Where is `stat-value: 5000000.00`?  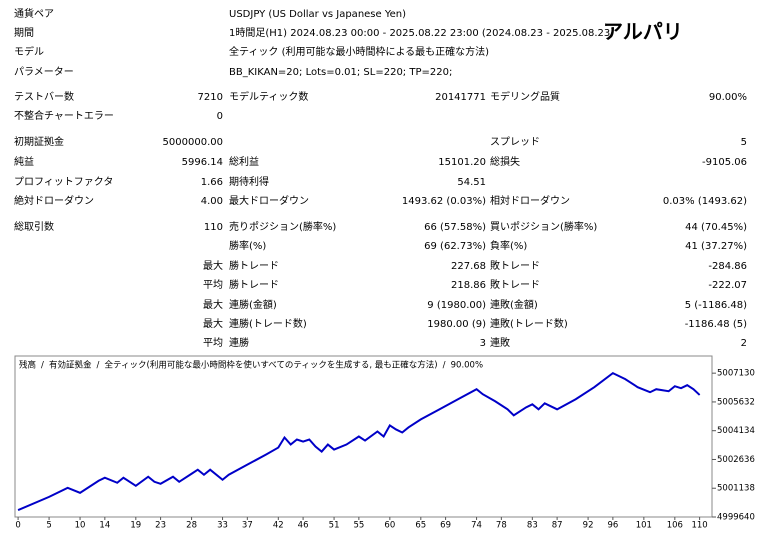 stat-value: 5000000.00 is located at coordinates (193, 142).